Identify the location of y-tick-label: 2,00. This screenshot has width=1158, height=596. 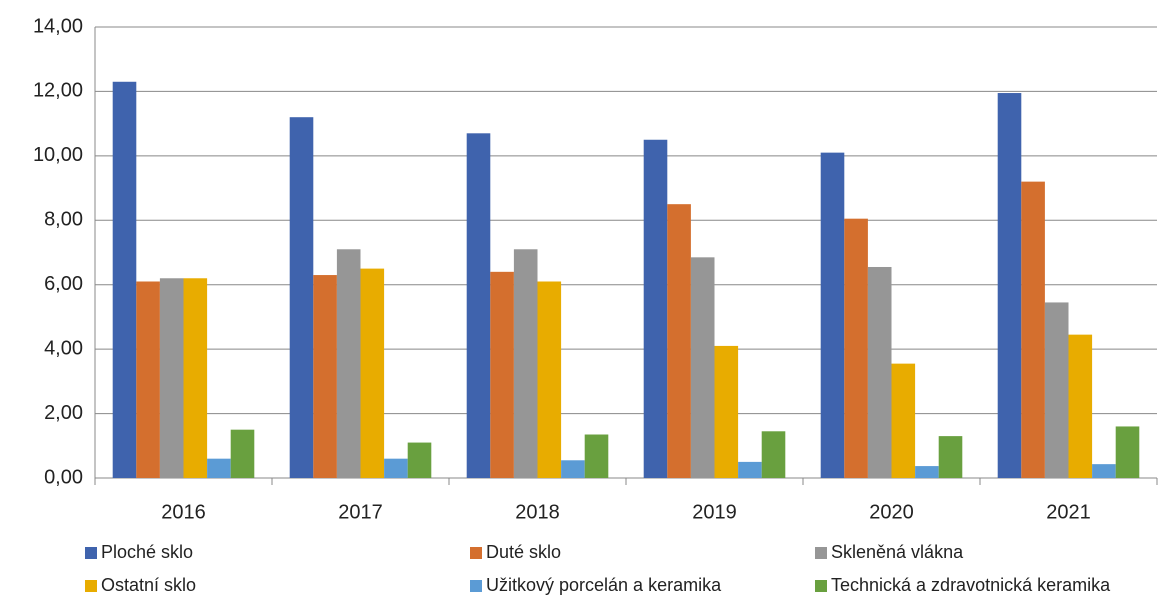
(63, 413).